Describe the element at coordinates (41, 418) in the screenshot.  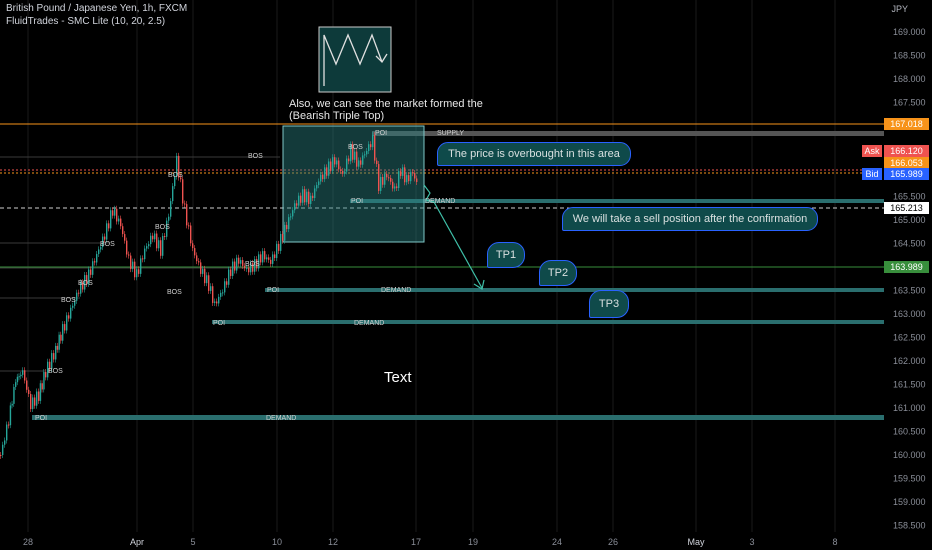
I see `poi-label-5: POI` at that location.